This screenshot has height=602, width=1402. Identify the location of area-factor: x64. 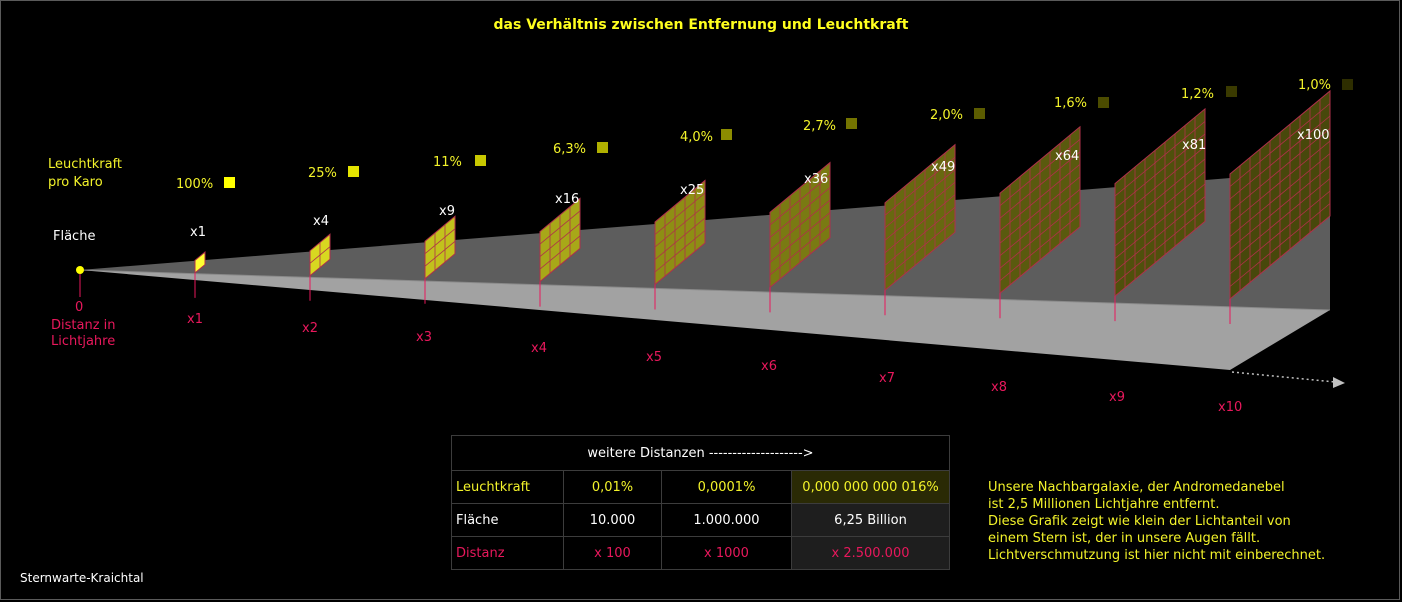
(1067, 156).